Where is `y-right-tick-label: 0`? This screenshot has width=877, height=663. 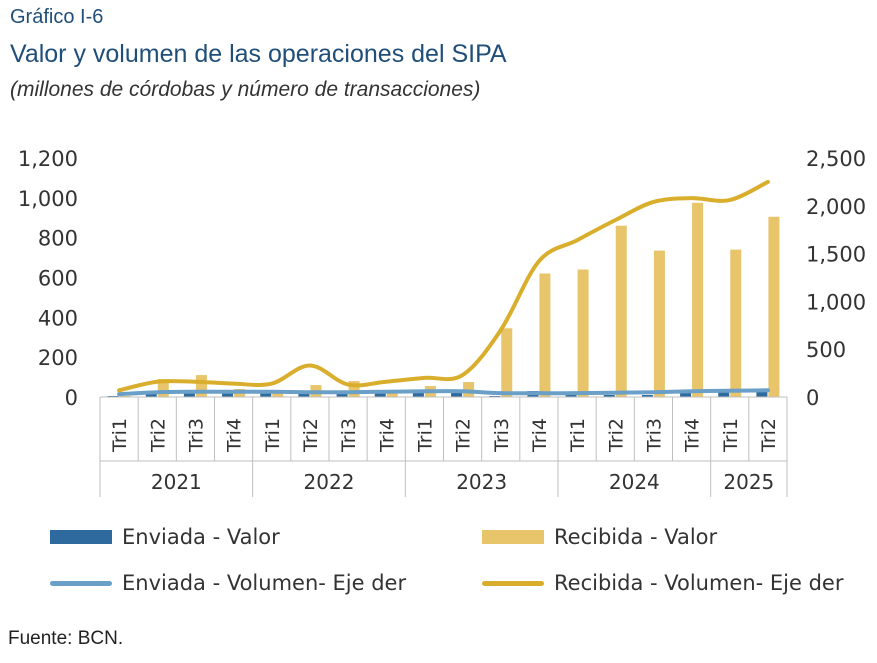
y-right-tick-label: 0 is located at coordinates (812, 398).